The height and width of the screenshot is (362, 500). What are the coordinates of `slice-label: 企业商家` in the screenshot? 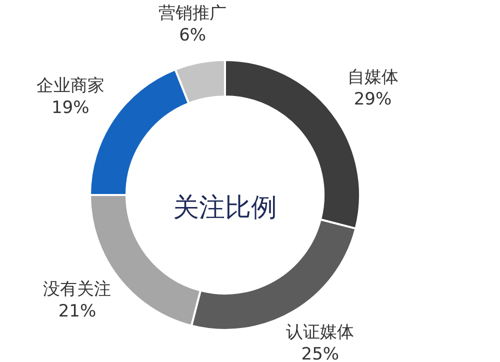 It's located at (70, 86).